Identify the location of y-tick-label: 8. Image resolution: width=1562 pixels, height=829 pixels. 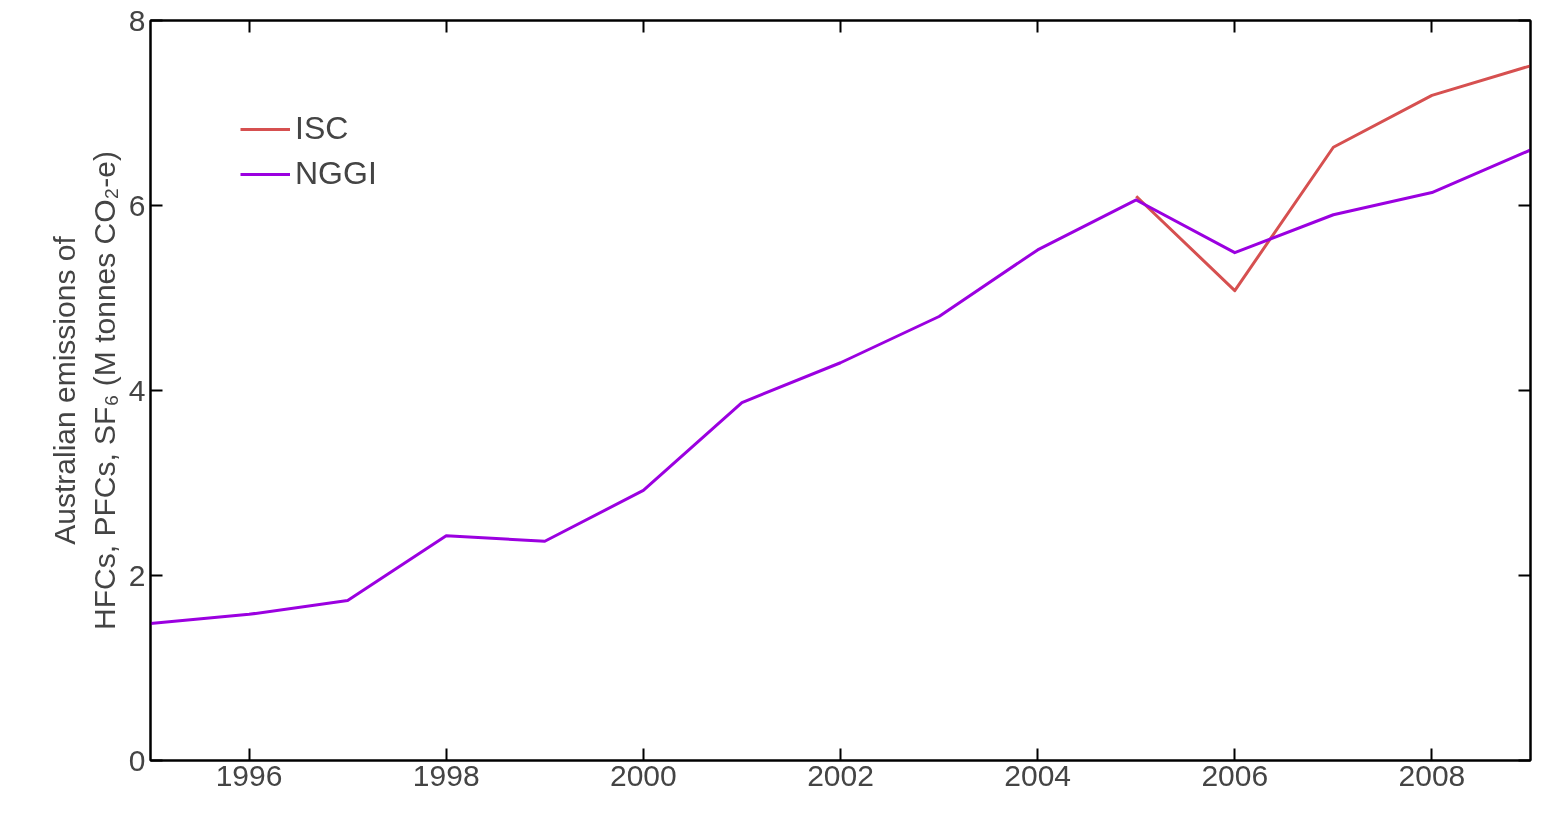
(137, 20).